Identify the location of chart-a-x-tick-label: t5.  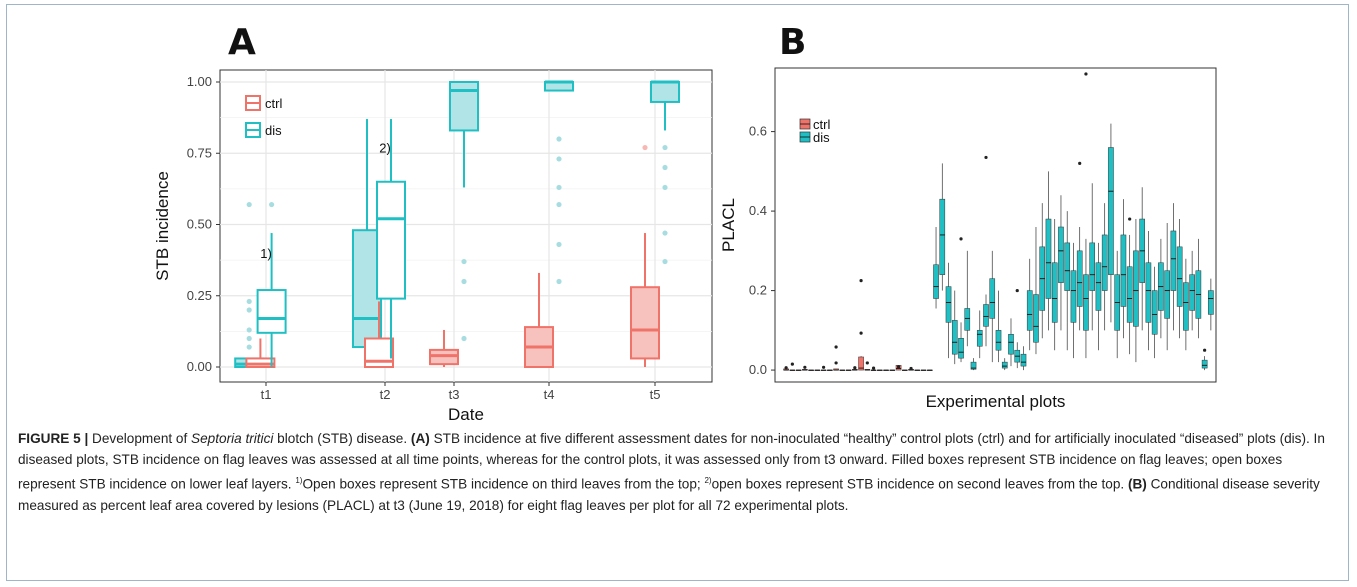
(655, 394).